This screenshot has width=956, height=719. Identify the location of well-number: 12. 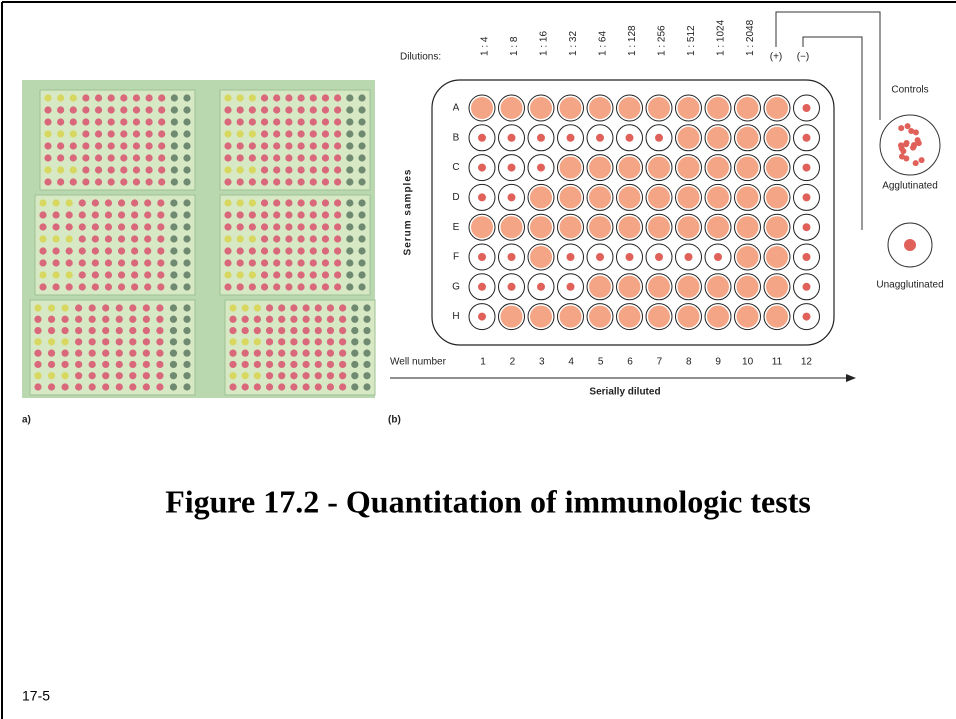
(807, 362).